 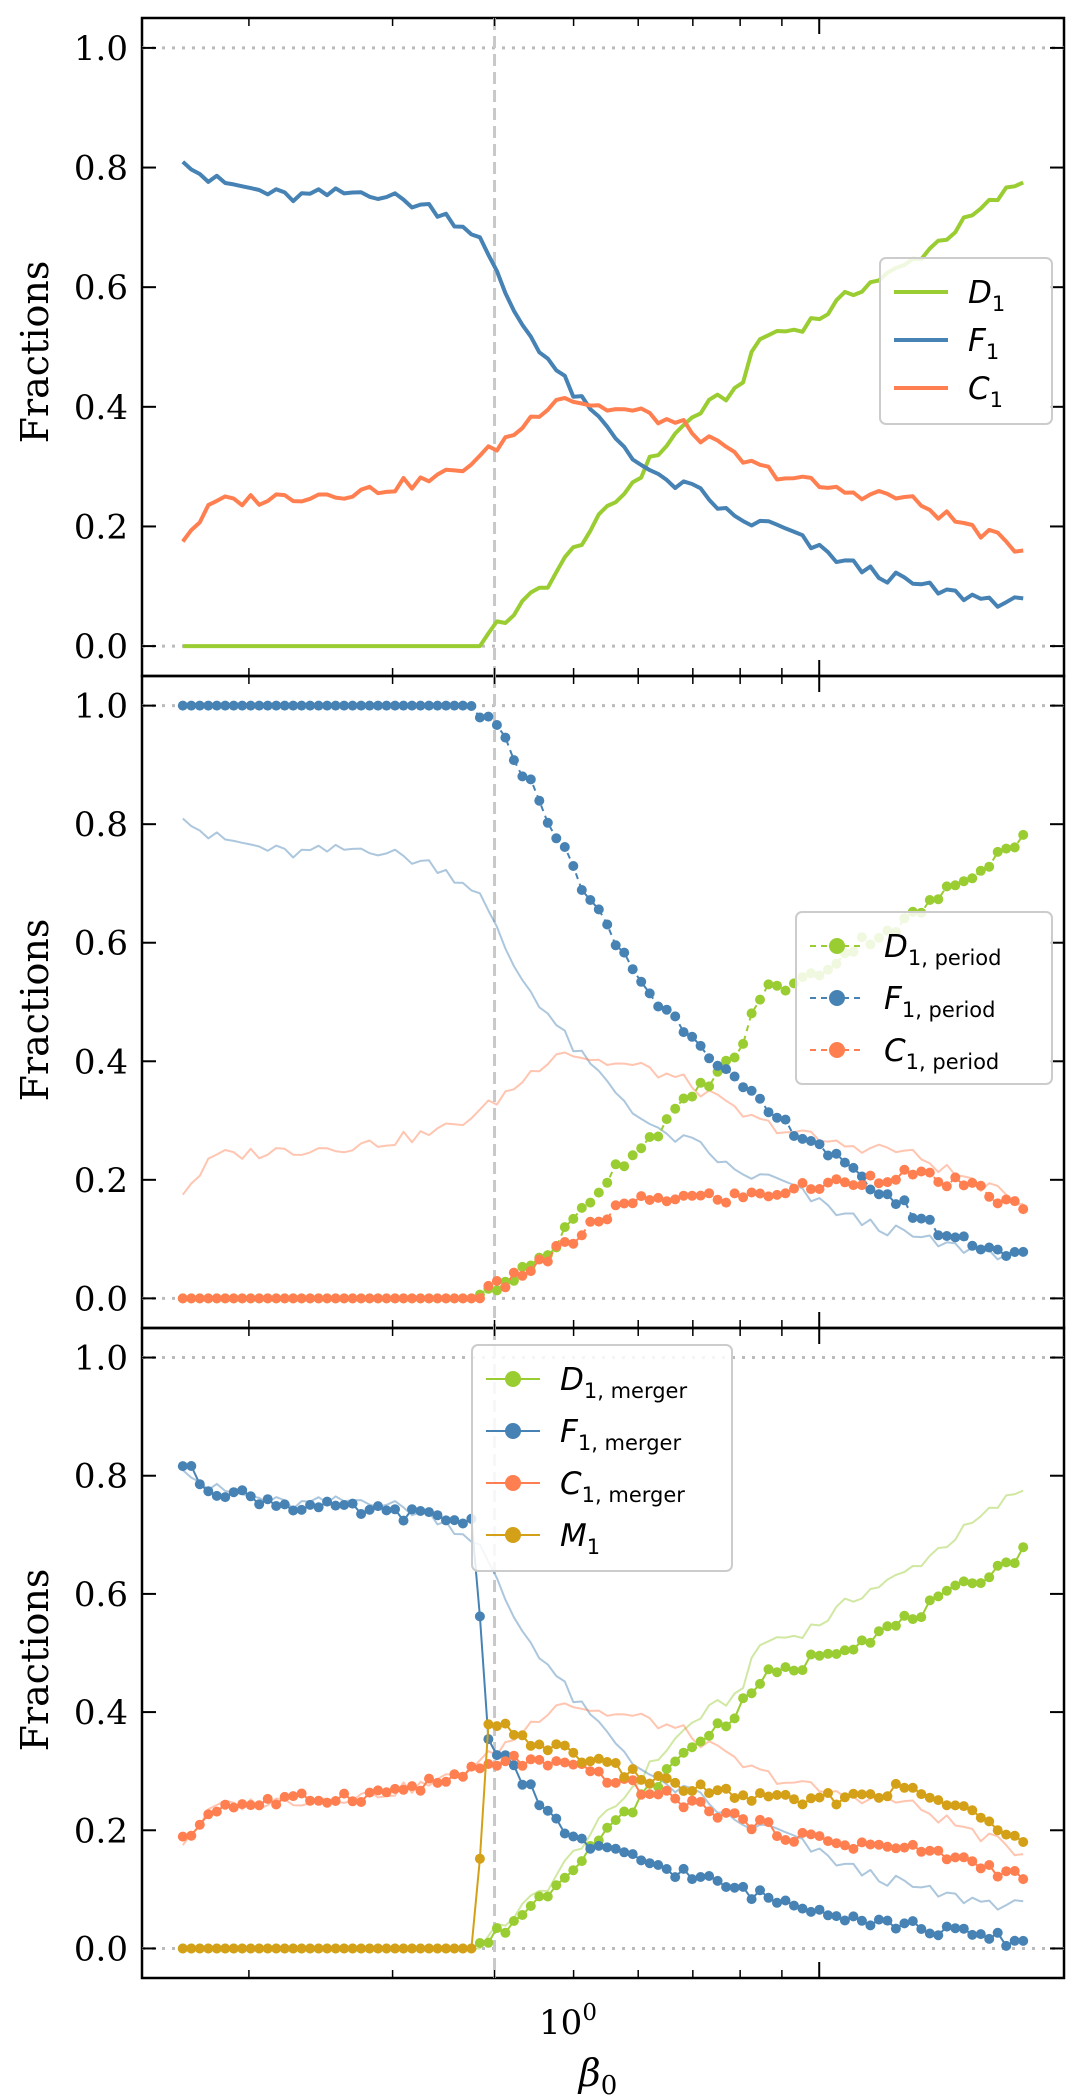 I want to click on y-tick-label-top-5: 1.0, so click(x=101, y=49).